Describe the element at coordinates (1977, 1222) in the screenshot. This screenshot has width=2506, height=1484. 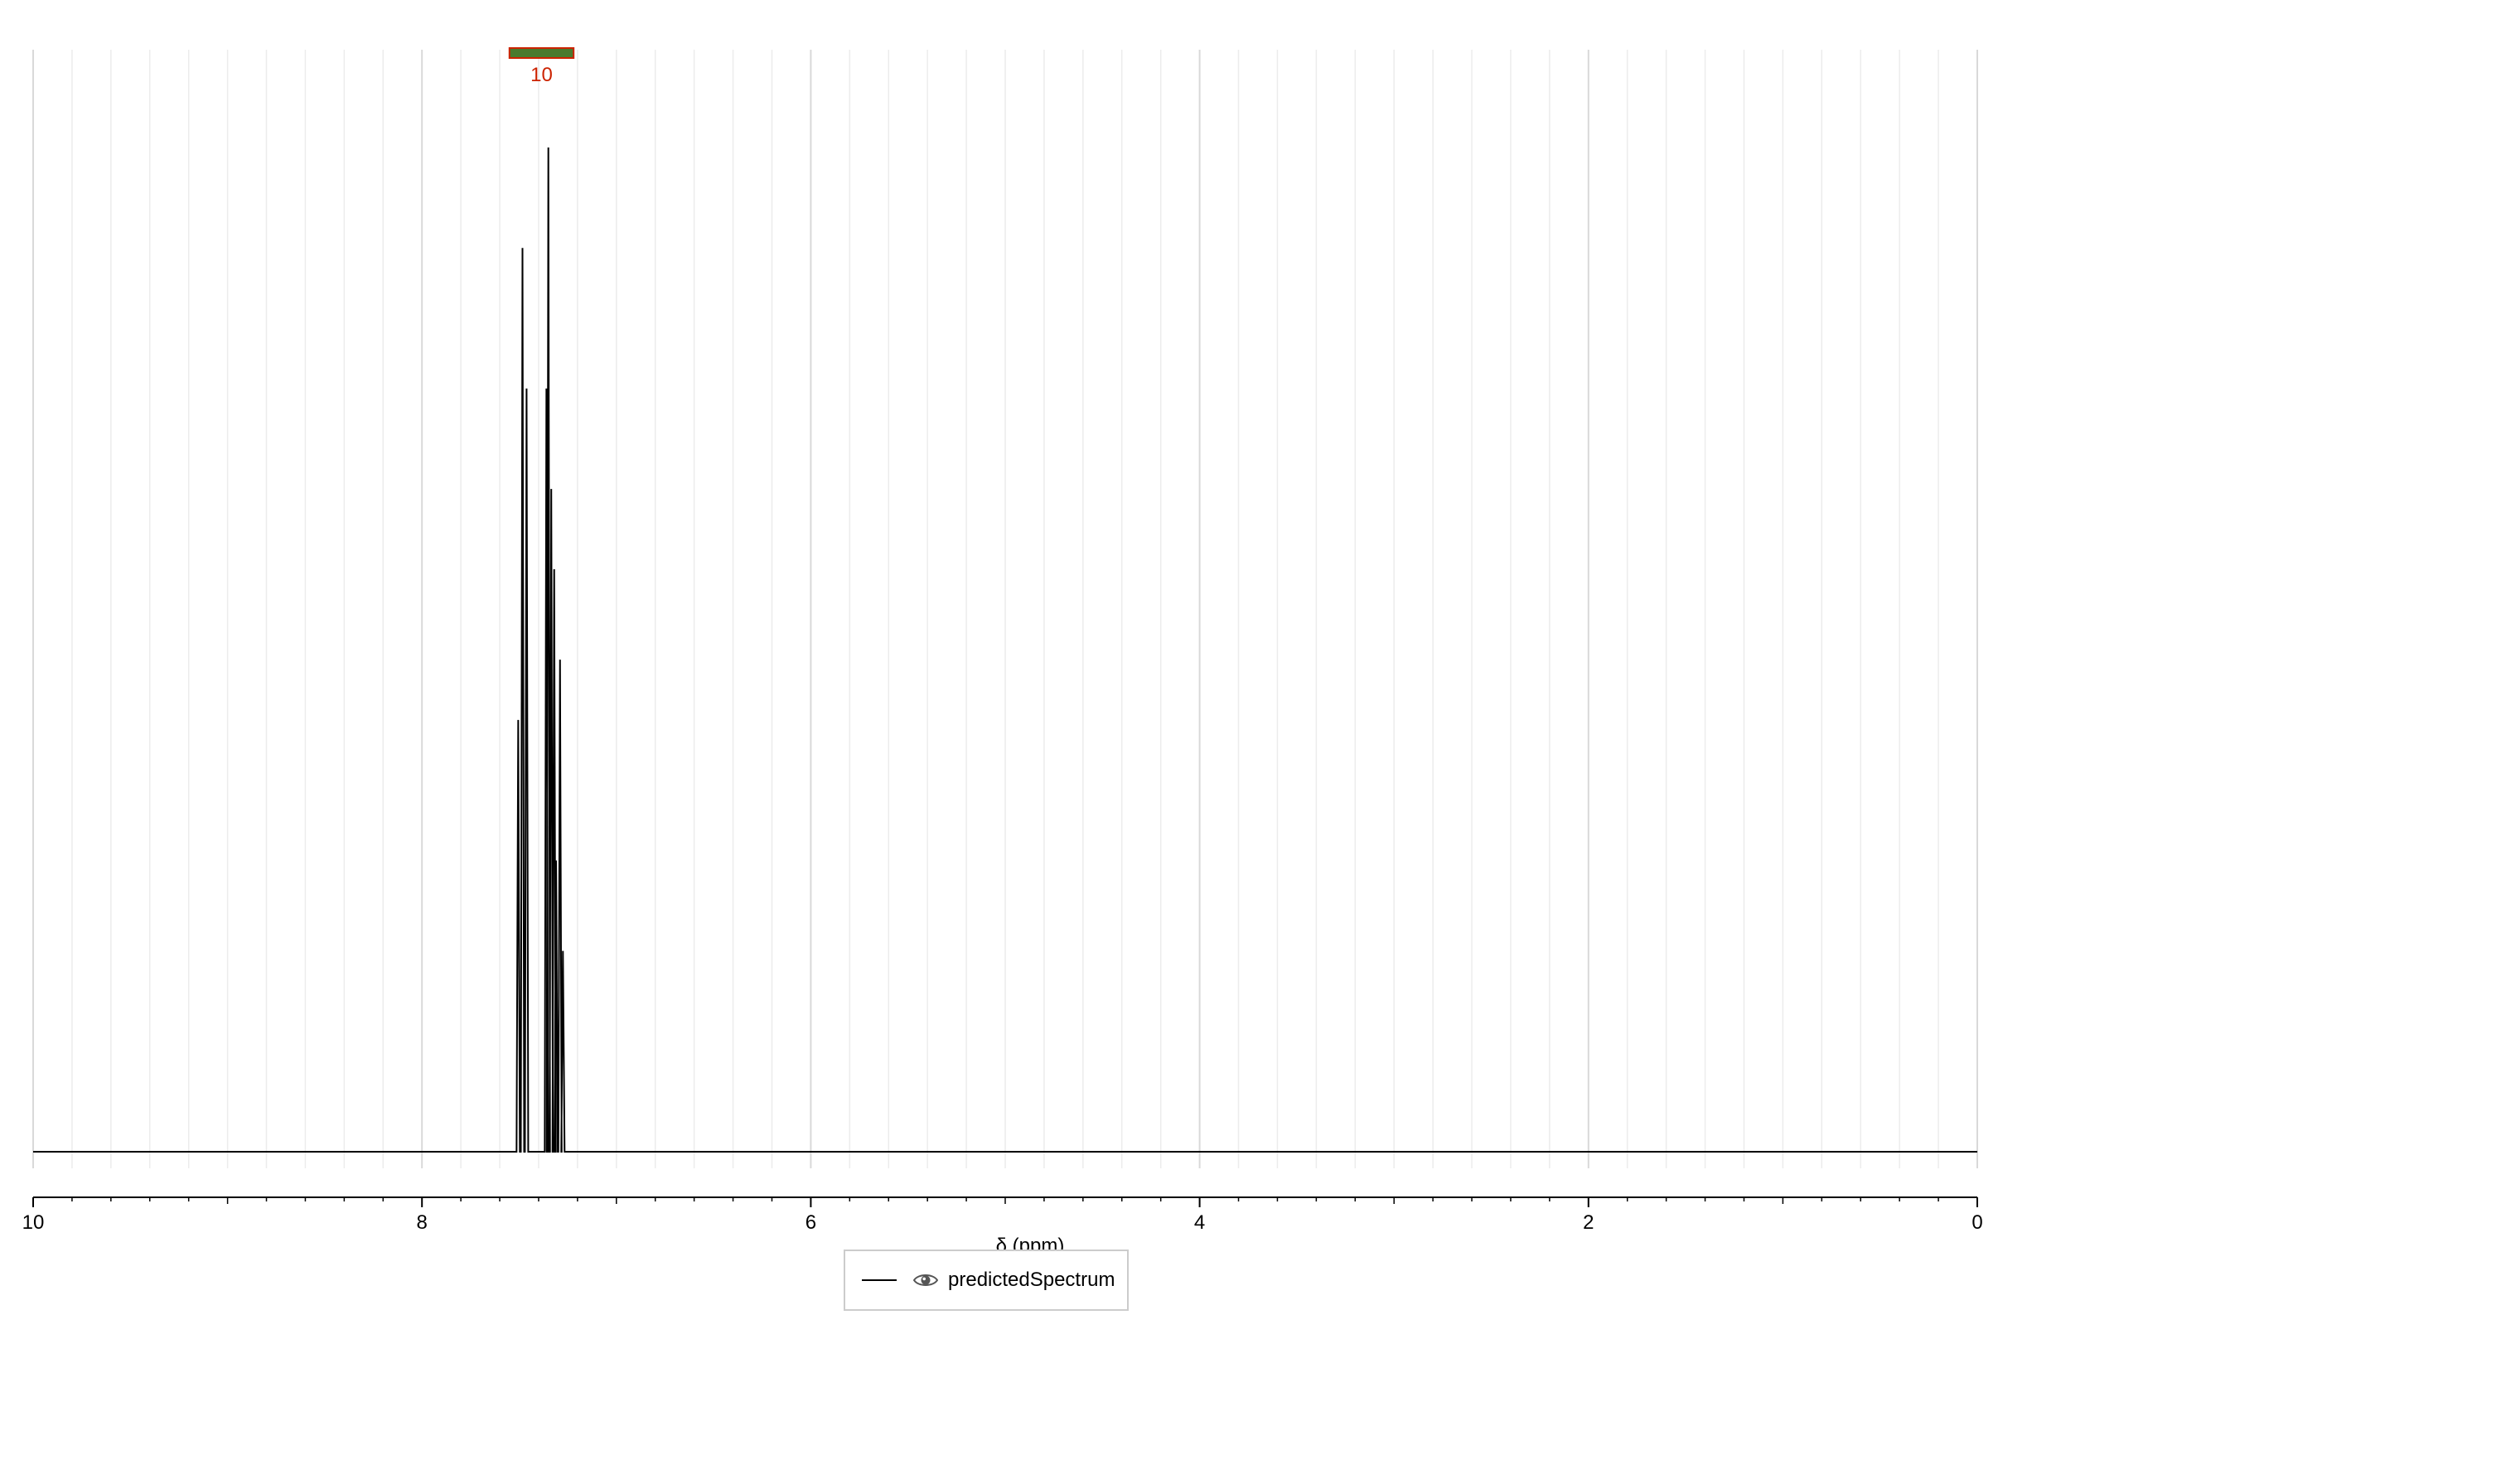
I see `x-tick-label: 0` at that location.